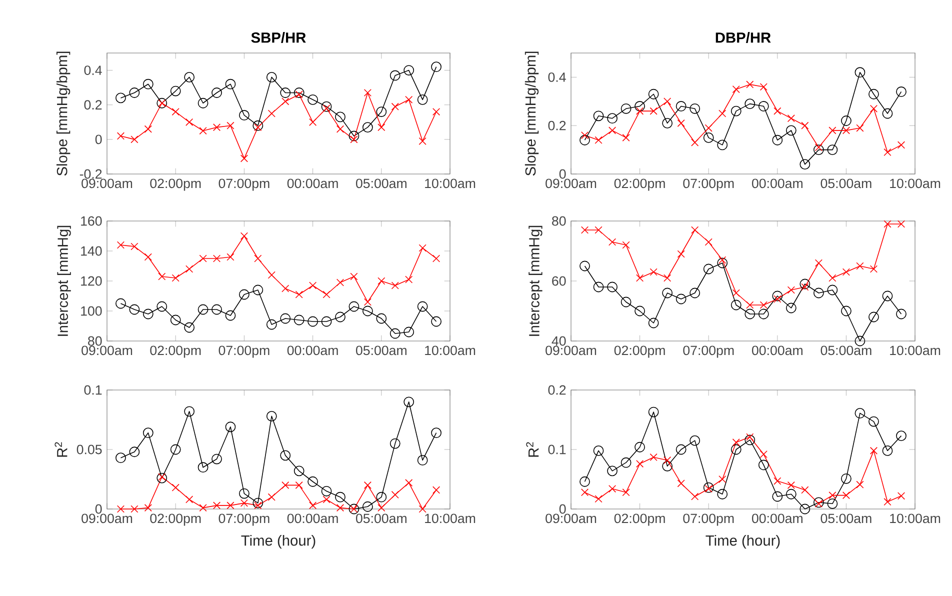  What do you see at coordinates (89, 449) in the screenshot?
I see `y-tick-label: 0.05` at bounding box center [89, 449].